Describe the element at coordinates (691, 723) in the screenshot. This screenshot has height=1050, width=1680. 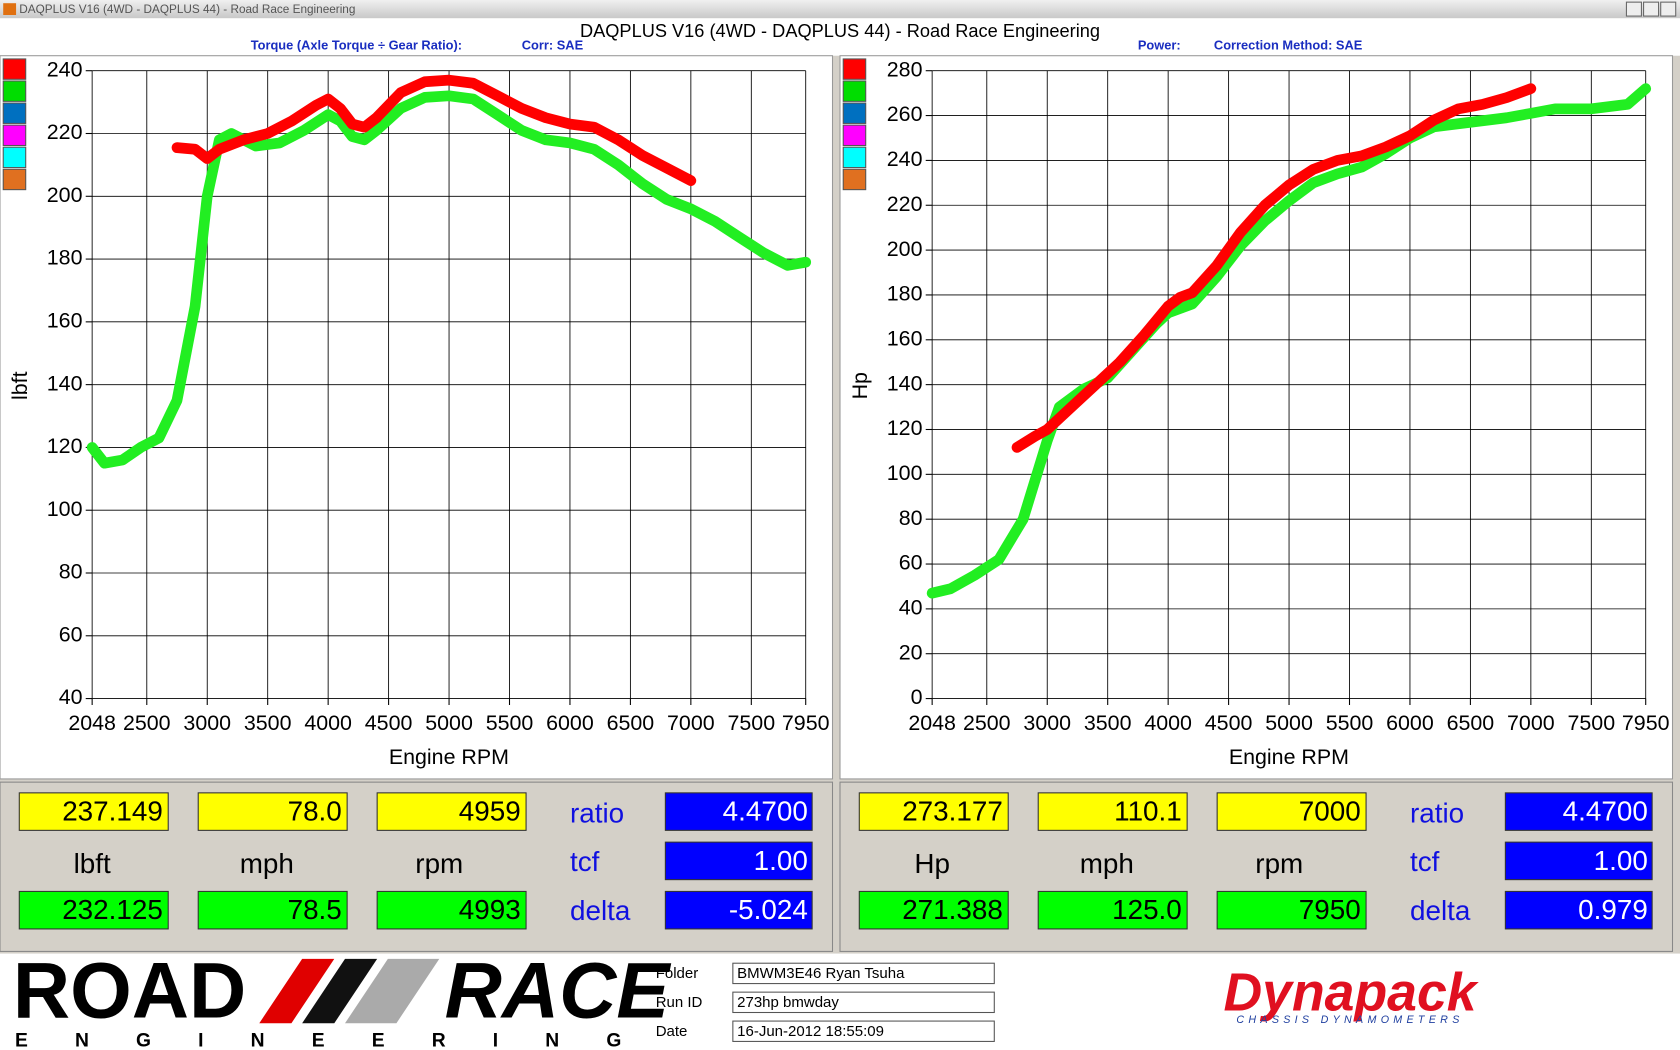
I see `x-tick-label: 7000` at that location.